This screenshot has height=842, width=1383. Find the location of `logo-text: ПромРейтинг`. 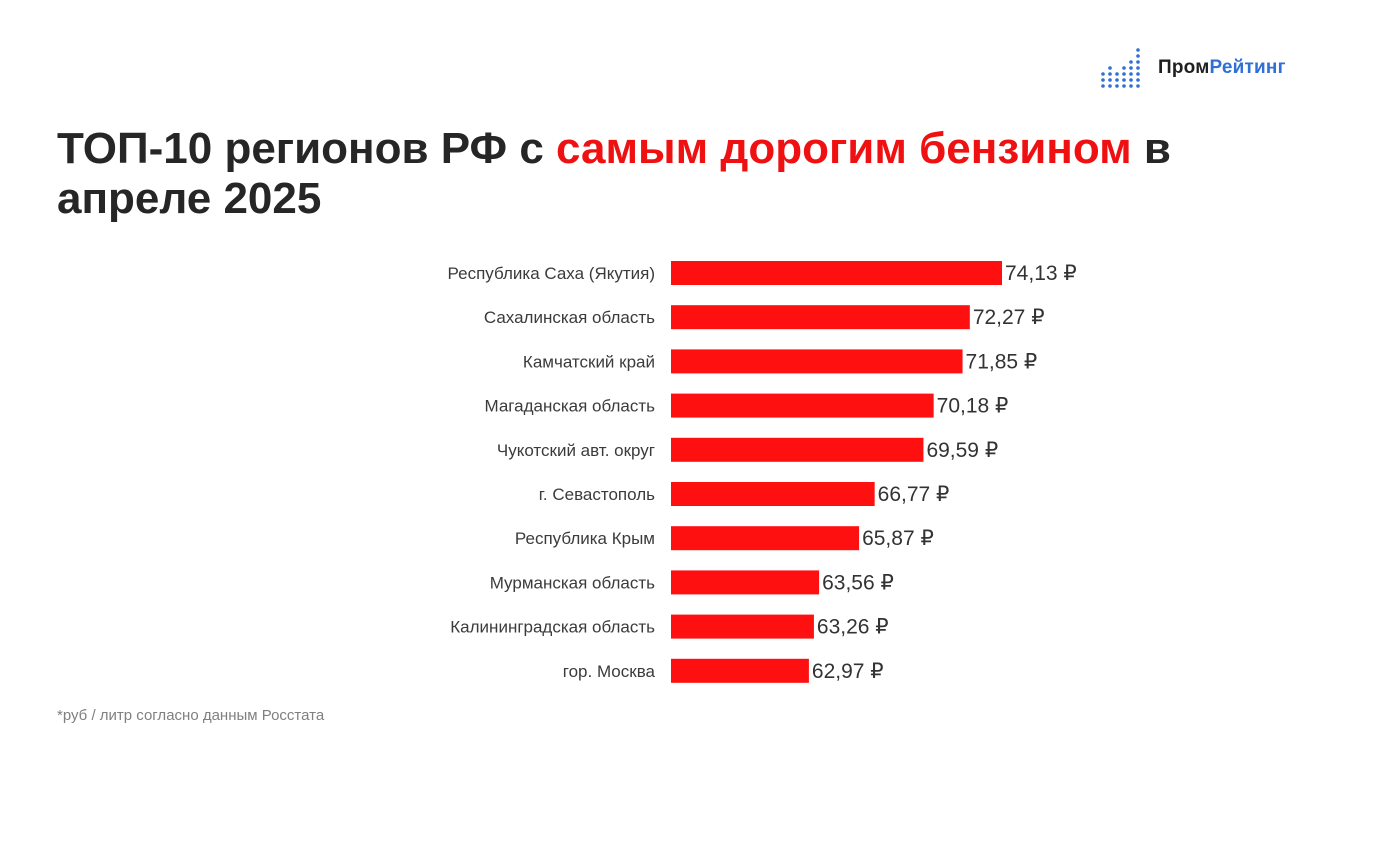

logo-text: ПромРейтинг is located at coordinates (1222, 68).